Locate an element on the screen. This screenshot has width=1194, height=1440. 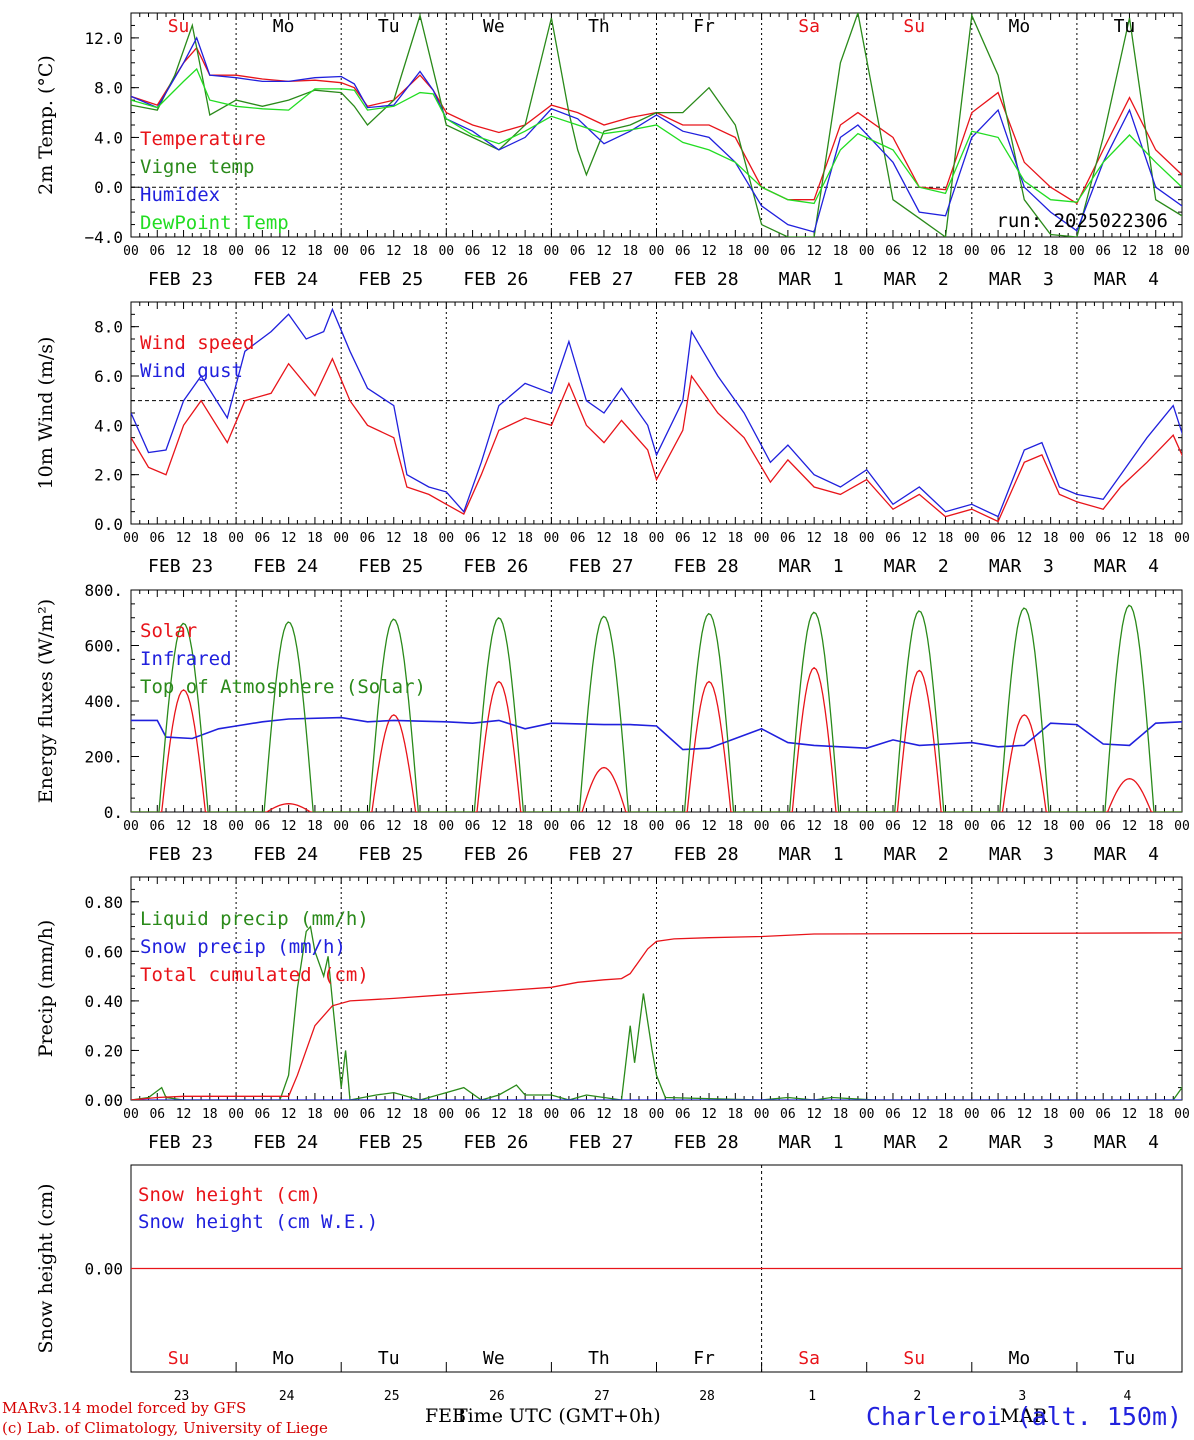
series-line-vigne-temp is located at coordinates (656, 125).